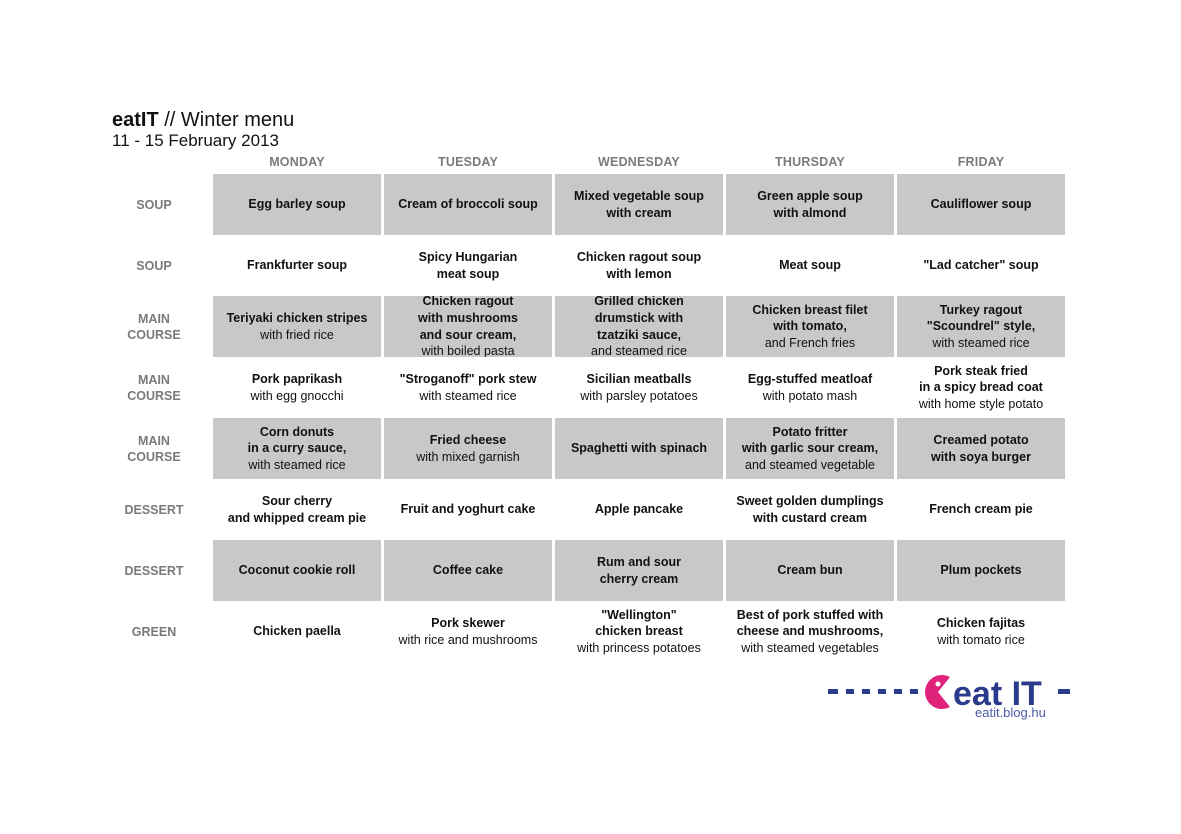 The image size is (1181, 834). What do you see at coordinates (810, 378) in the screenshot?
I see `dish-name: Egg-stuffed meatloaf` at bounding box center [810, 378].